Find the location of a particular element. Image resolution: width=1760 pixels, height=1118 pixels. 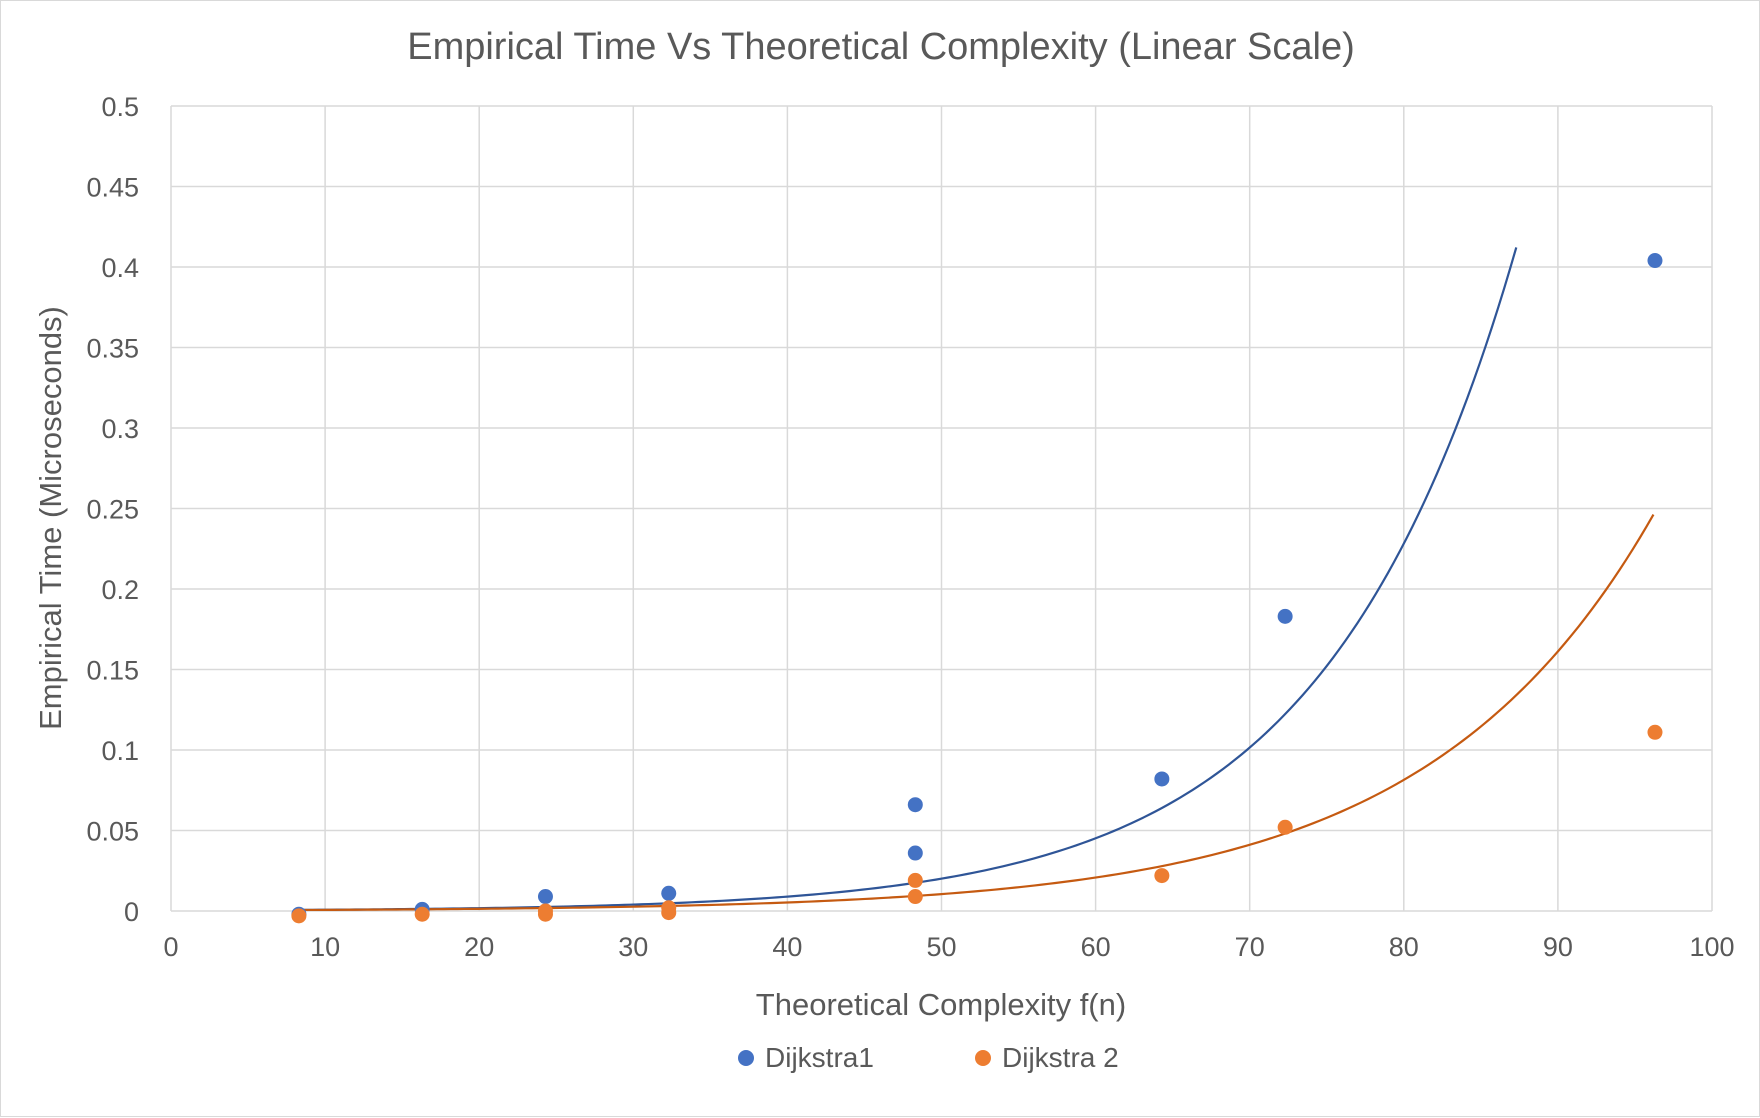

y-axis-title: Empirical Time (Microseconds) is located at coordinates (50, 518).